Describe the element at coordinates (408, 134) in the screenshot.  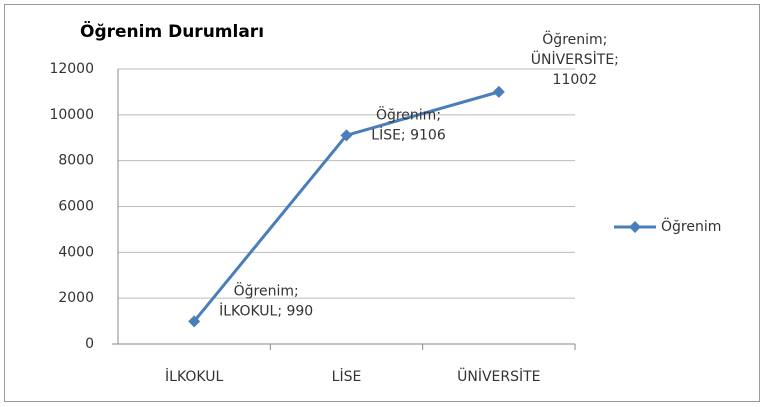
I see `data-label: LİSE; 9106` at that location.